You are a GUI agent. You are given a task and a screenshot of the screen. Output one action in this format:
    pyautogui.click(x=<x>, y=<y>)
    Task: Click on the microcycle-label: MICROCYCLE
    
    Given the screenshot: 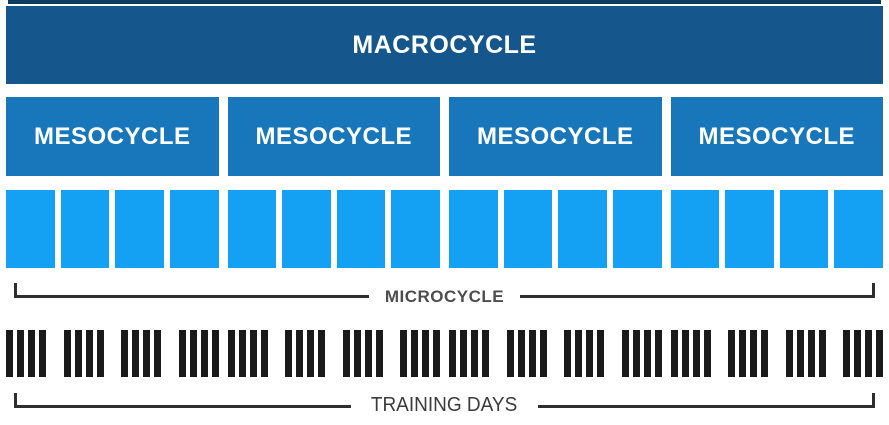 What is the action you would take?
    pyautogui.click(x=444, y=296)
    